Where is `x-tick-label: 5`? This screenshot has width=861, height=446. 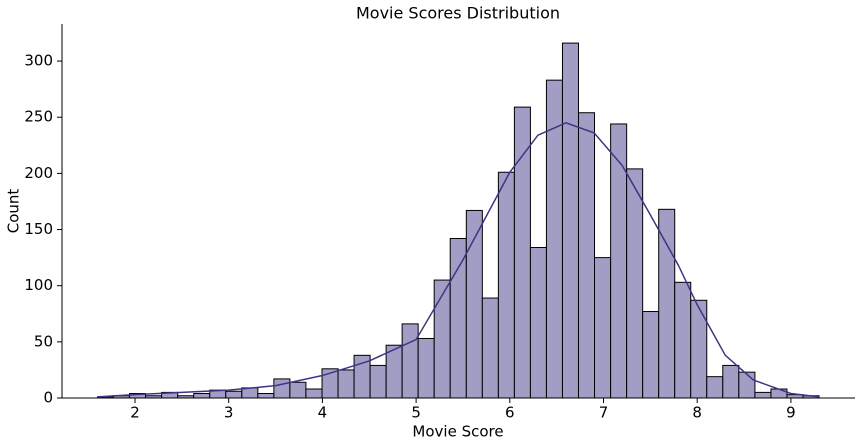
x-tick-label: 5 is located at coordinates (416, 413).